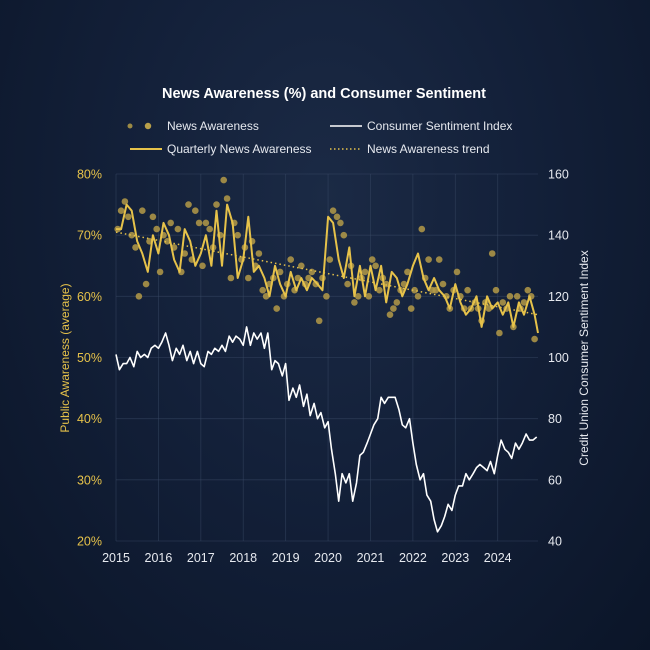 The width and height of the screenshot is (650, 650). What do you see at coordinates (428, 149) in the screenshot?
I see `legend-trend-label: News Awareness trend` at bounding box center [428, 149].